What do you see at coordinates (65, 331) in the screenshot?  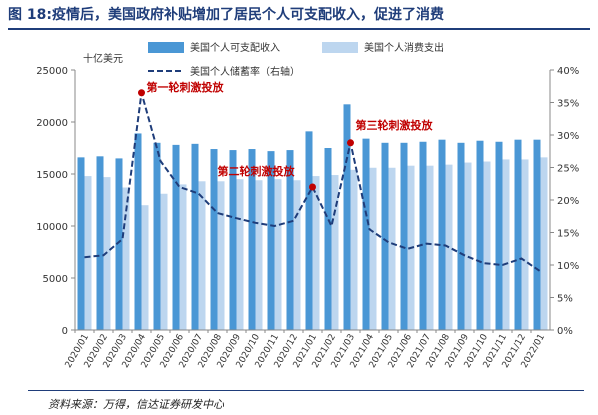 I see `left-tick-label: 0` at bounding box center [65, 331].